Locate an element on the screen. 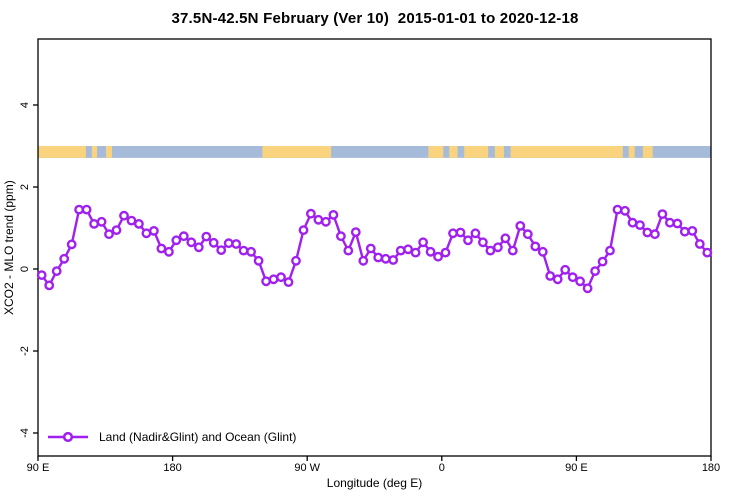 The width and height of the screenshot is (750, 500). legend-label: Land (Nadir&Glint) and Ocean (Glint) is located at coordinates (198, 437).